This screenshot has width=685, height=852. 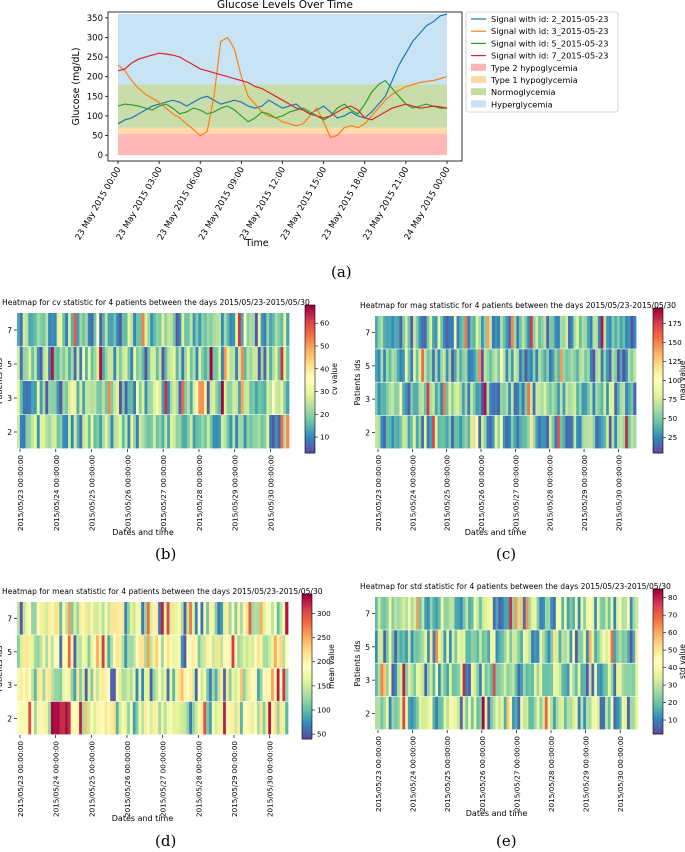 What do you see at coordinates (549, 43) in the screenshot?
I see `legend-label: Signal with id: 5_2015-05-23` at bounding box center [549, 43].